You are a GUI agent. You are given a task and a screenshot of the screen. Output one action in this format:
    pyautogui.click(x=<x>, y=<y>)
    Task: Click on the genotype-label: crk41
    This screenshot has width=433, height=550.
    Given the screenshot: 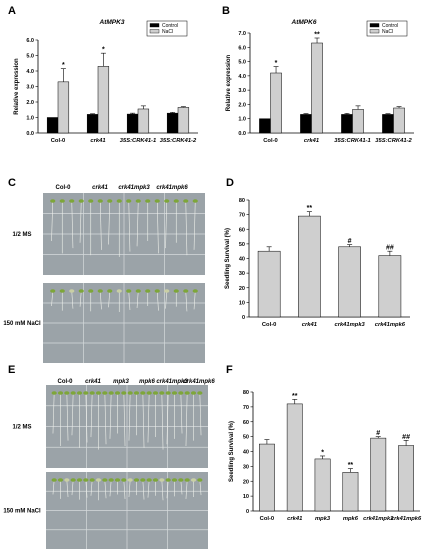 What is the action you would take?
    pyautogui.click(x=93, y=382)
    